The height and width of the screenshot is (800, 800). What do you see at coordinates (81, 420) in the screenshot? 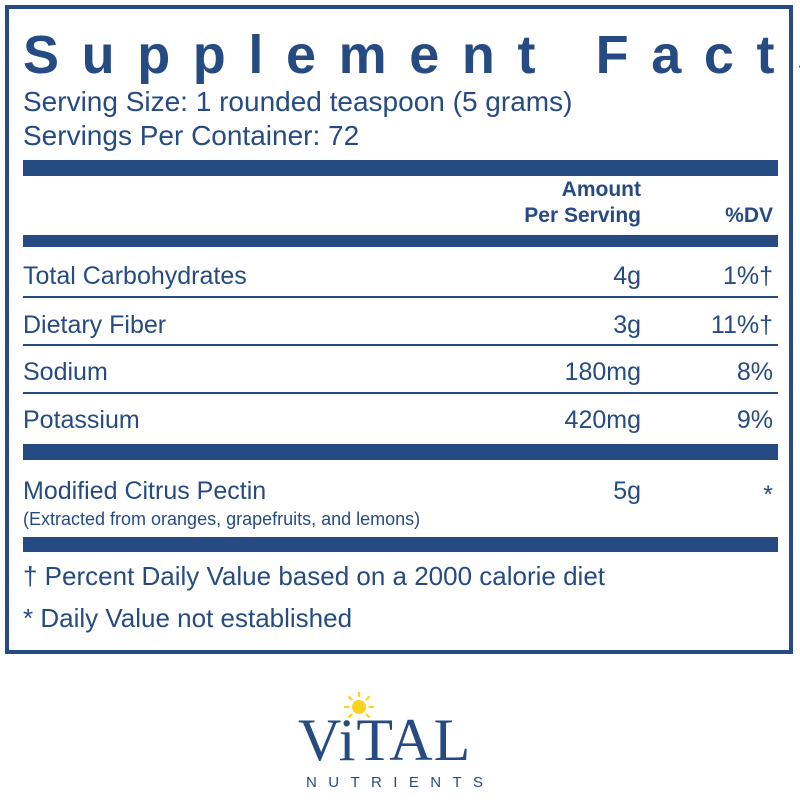
I see `nutrient-name: Potassium` at bounding box center [81, 420].